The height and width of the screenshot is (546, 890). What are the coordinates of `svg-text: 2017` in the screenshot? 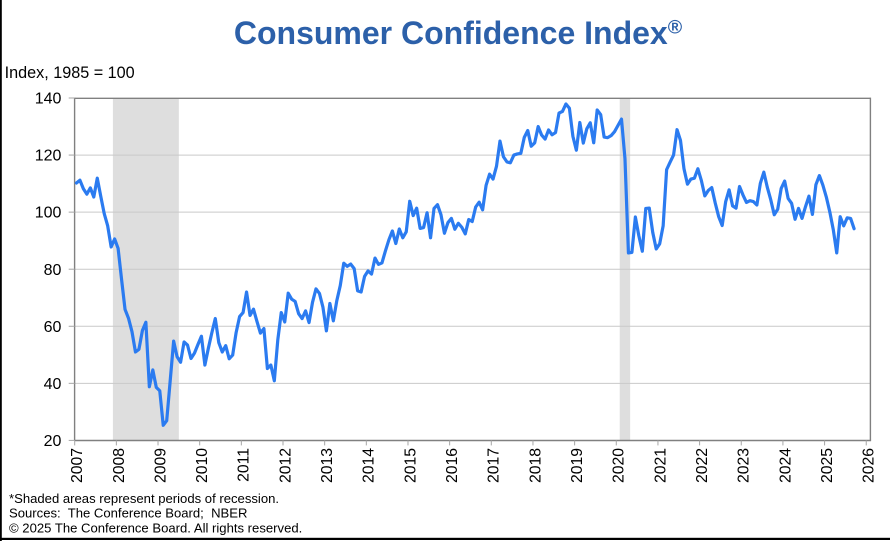 It's located at (494, 465).